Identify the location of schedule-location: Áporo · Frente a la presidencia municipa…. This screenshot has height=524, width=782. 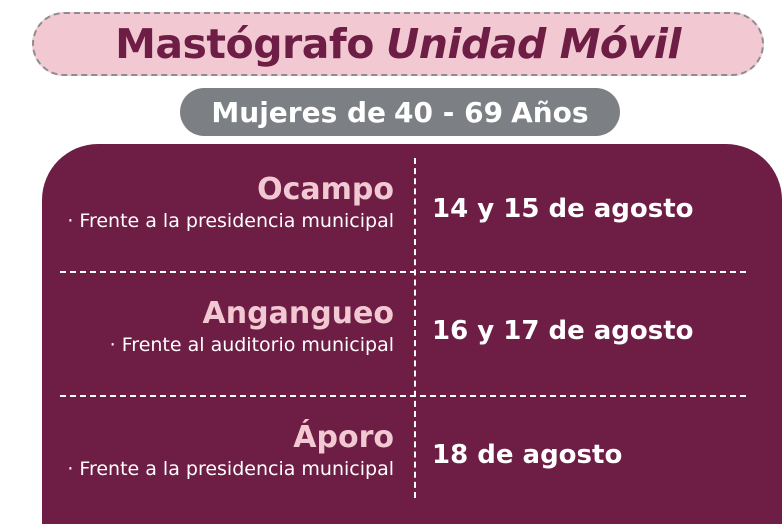
(214, 451).